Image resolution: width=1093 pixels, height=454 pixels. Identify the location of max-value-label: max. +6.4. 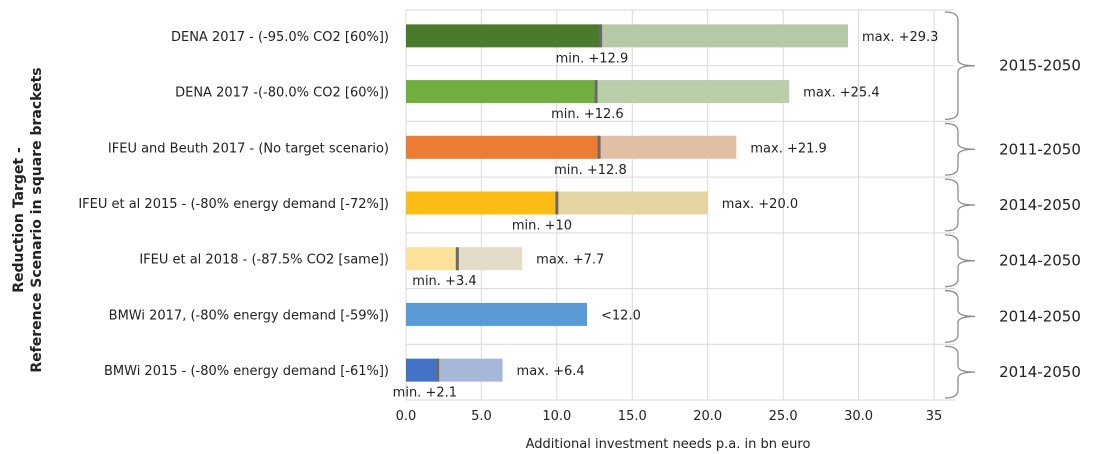
(551, 371).